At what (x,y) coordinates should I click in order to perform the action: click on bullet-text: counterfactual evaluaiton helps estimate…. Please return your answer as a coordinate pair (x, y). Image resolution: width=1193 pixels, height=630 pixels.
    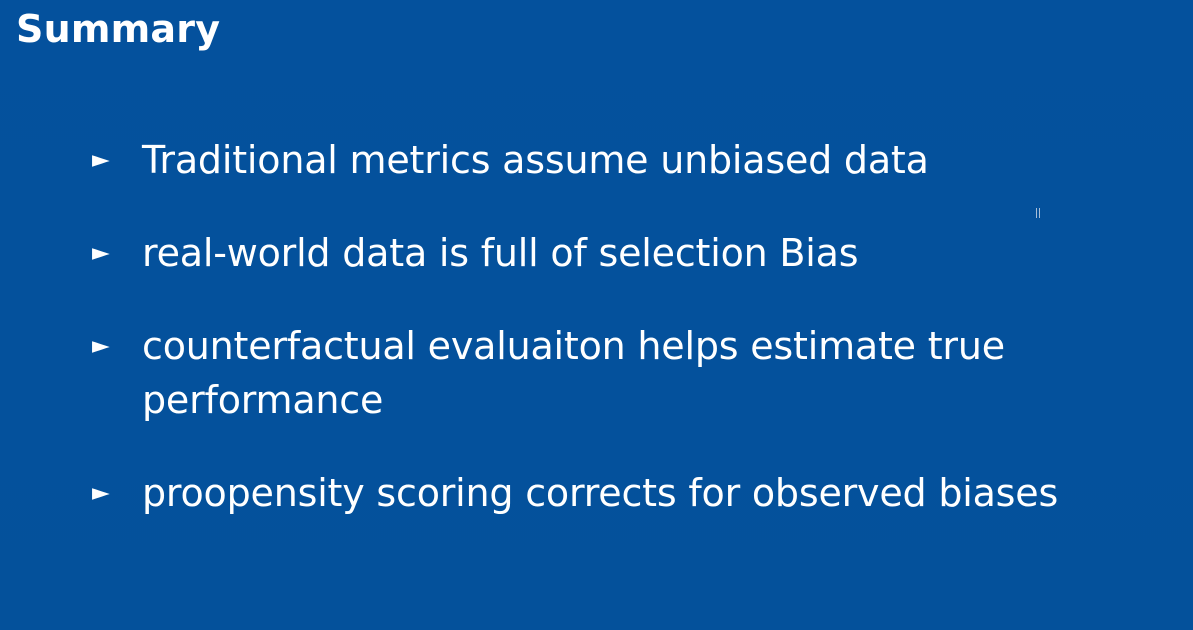
    Looking at the image, I should click on (573, 373).